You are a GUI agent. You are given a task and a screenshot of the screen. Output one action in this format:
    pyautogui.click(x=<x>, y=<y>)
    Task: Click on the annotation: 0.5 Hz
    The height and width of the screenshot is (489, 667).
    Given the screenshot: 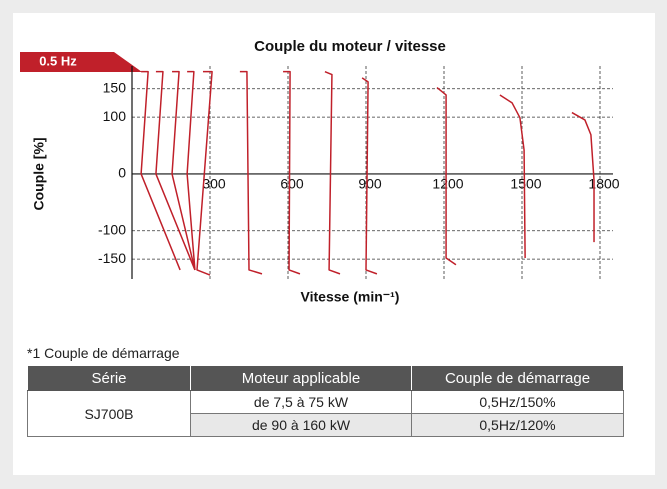 What is the action you would take?
    pyautogui.click(x=58, y=60)
    